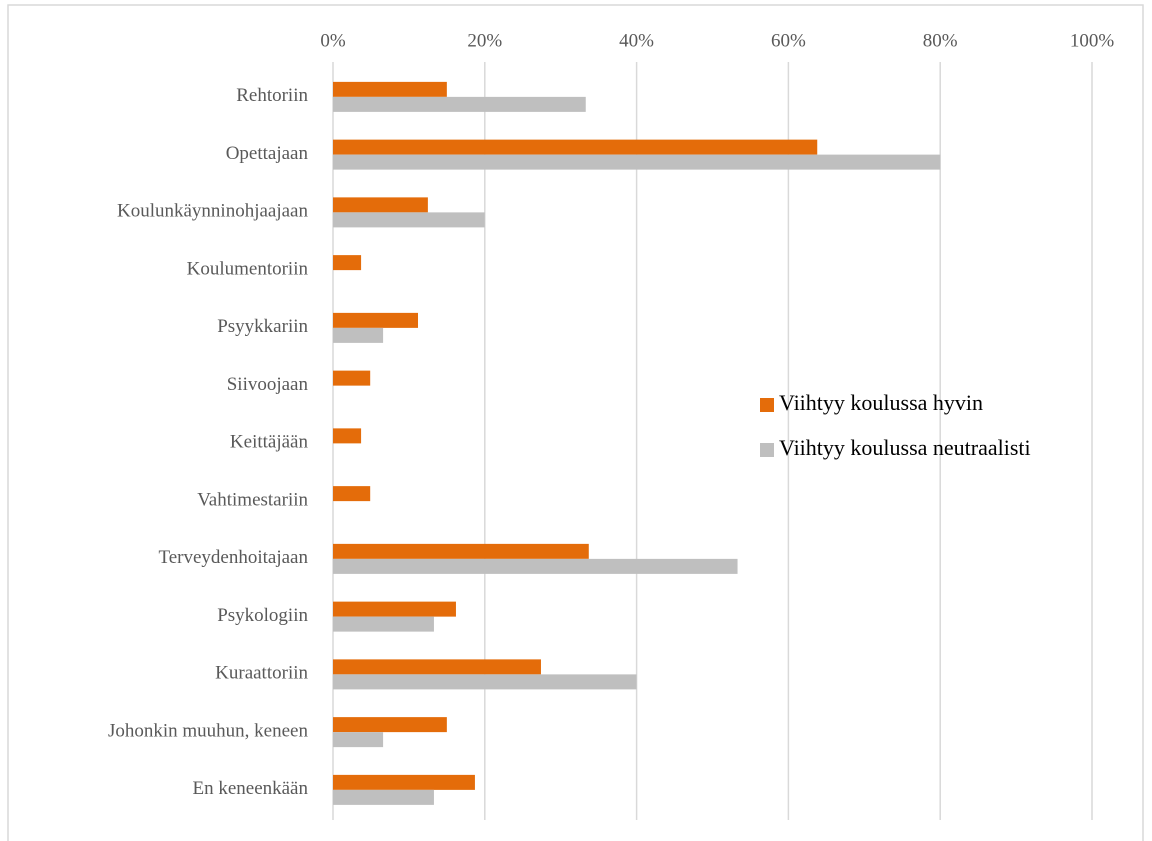 This screenshot has height=841, width=1152. Describe the element at coordinates (333, 40) in the screenshot. I see `x-tick-label: 0%` at that location.